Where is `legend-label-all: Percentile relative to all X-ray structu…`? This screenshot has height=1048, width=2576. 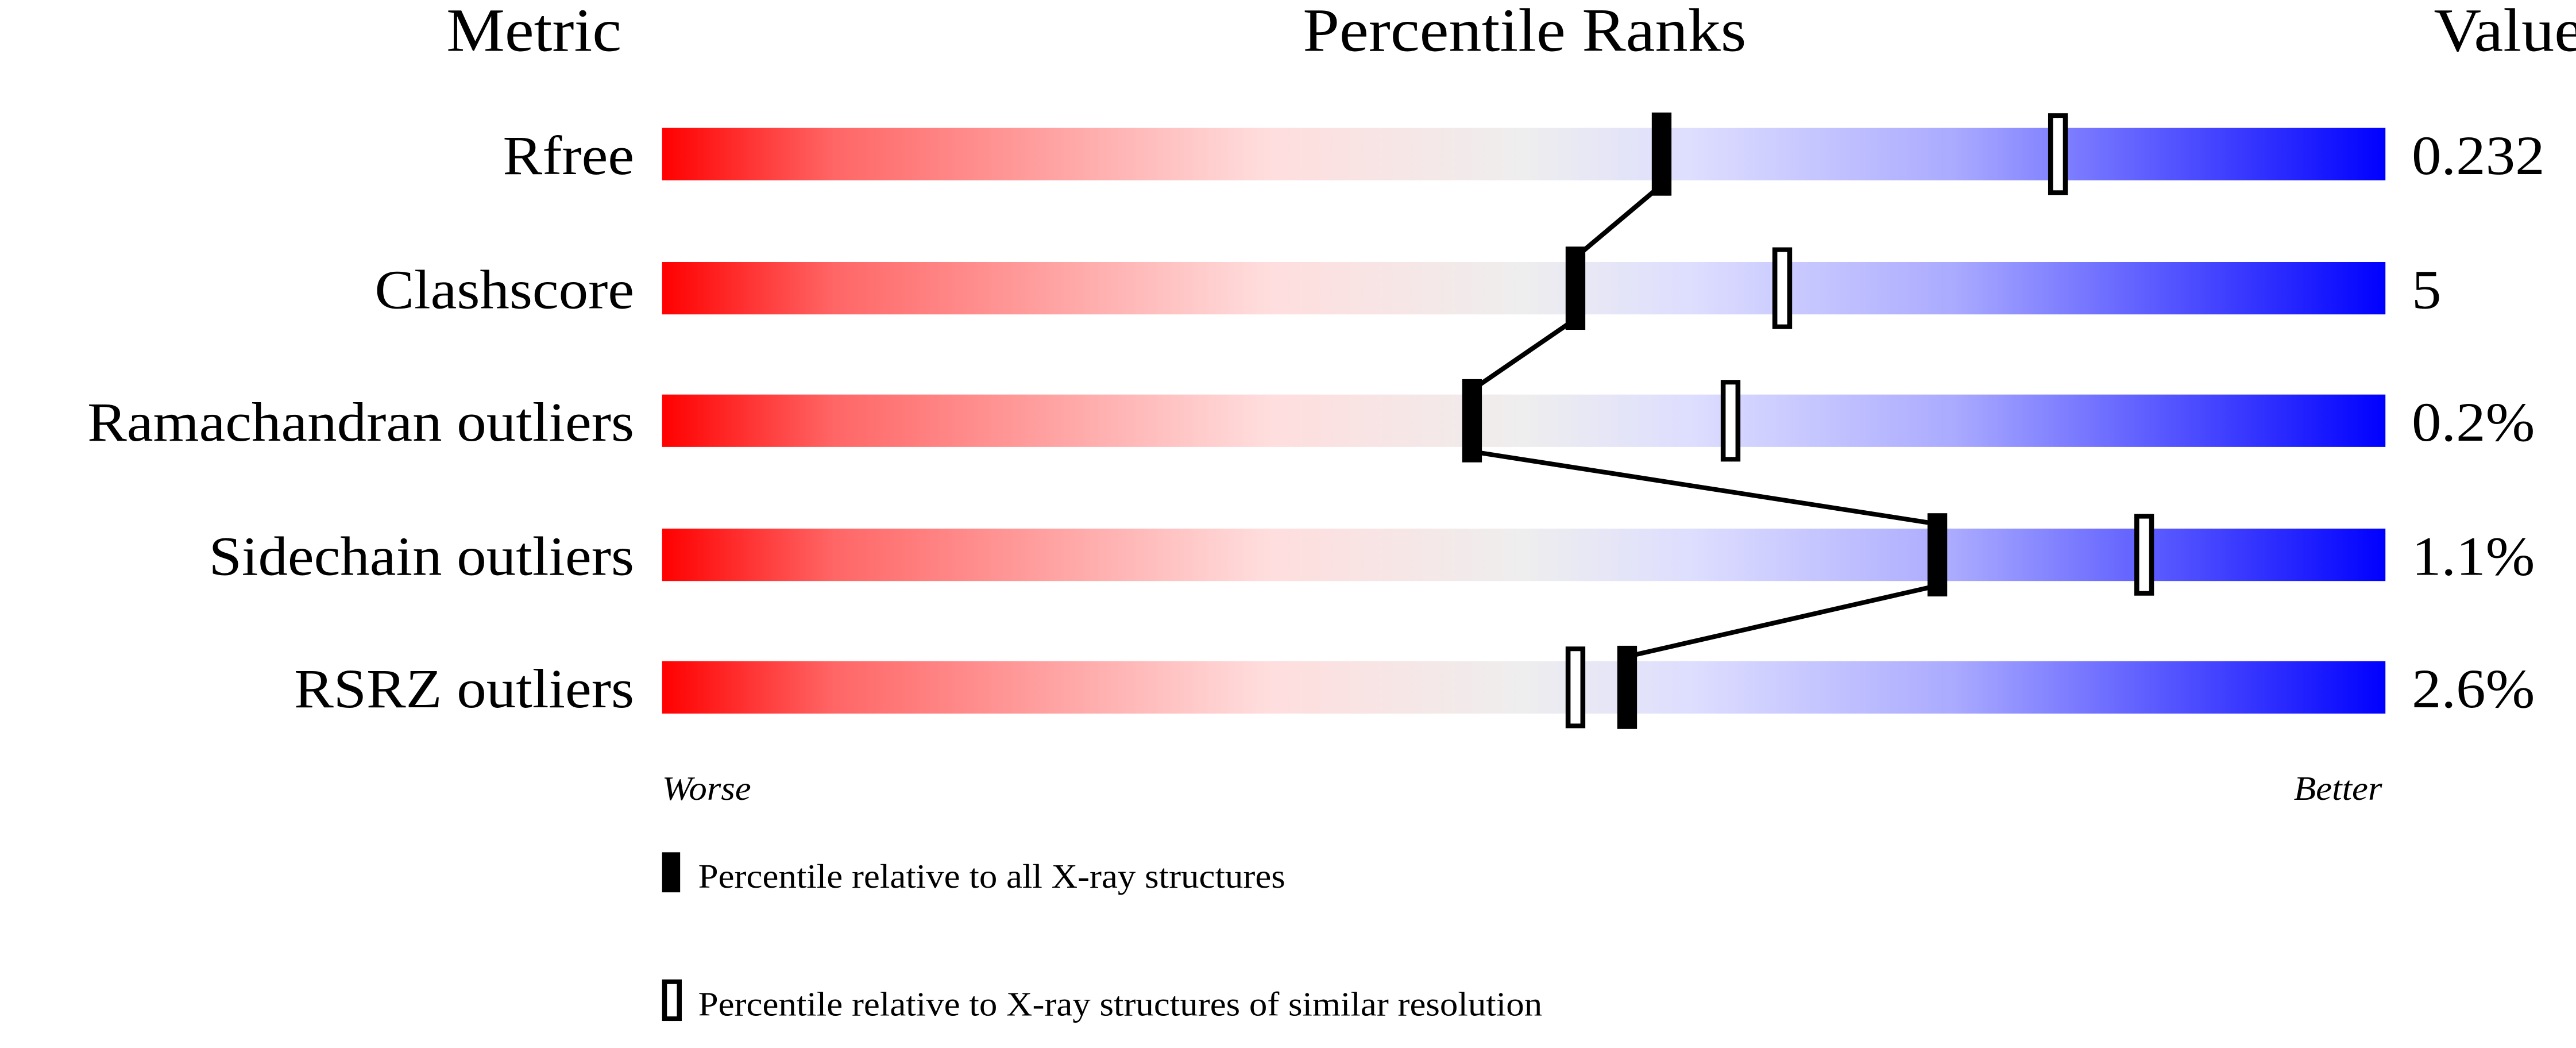 legend-label-all: Percentile relative to all X-ray structu… is located at coordinates (991, 877).